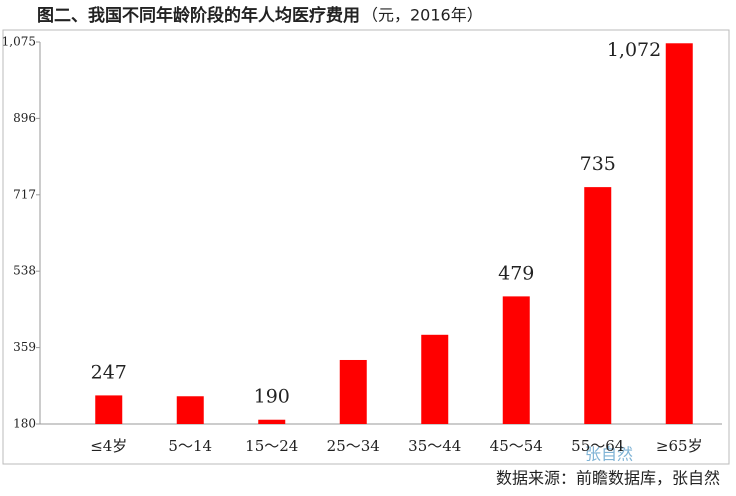 Image resolution: width=736 pixels, height=496 pixels. I want to click on y-tick-label: 1,075, so click(19, 42).